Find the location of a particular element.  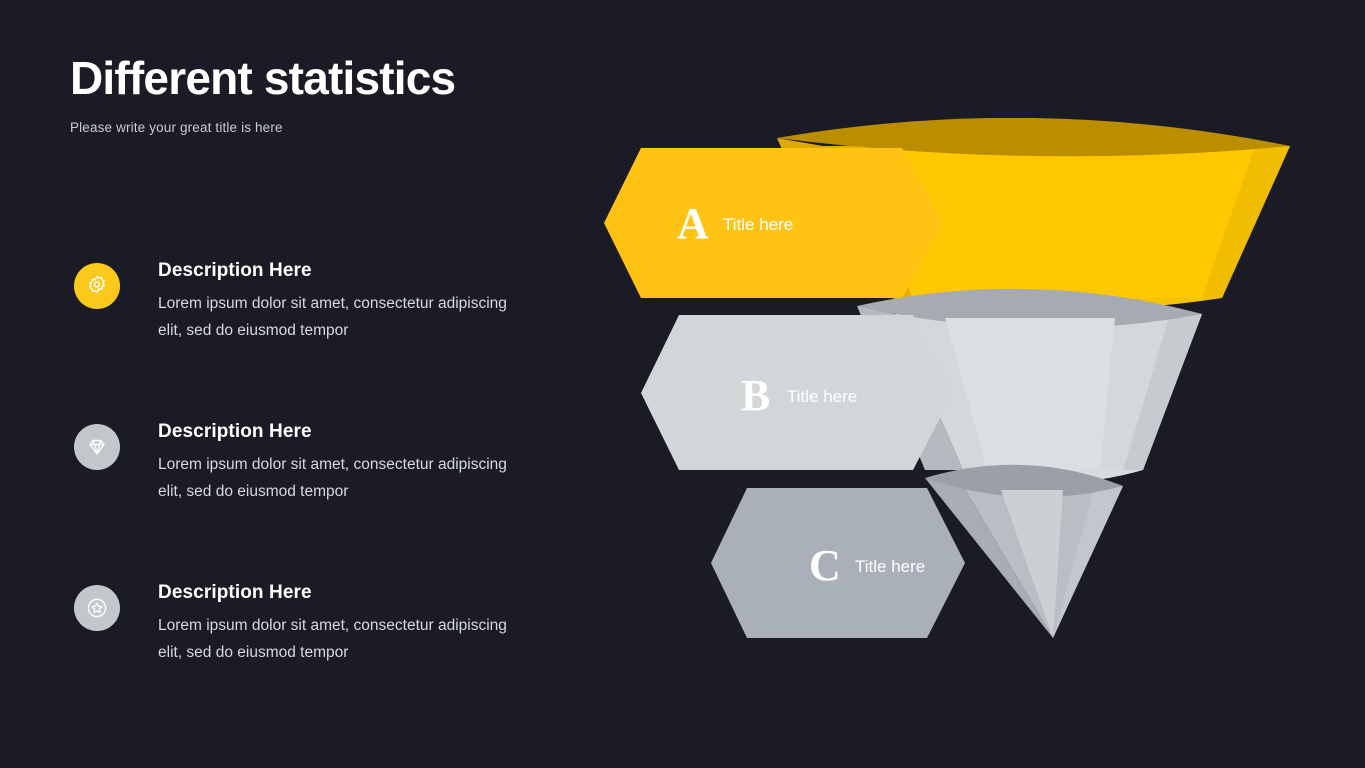

funnel-label-c: Title here is located at coordinates (890, 566).